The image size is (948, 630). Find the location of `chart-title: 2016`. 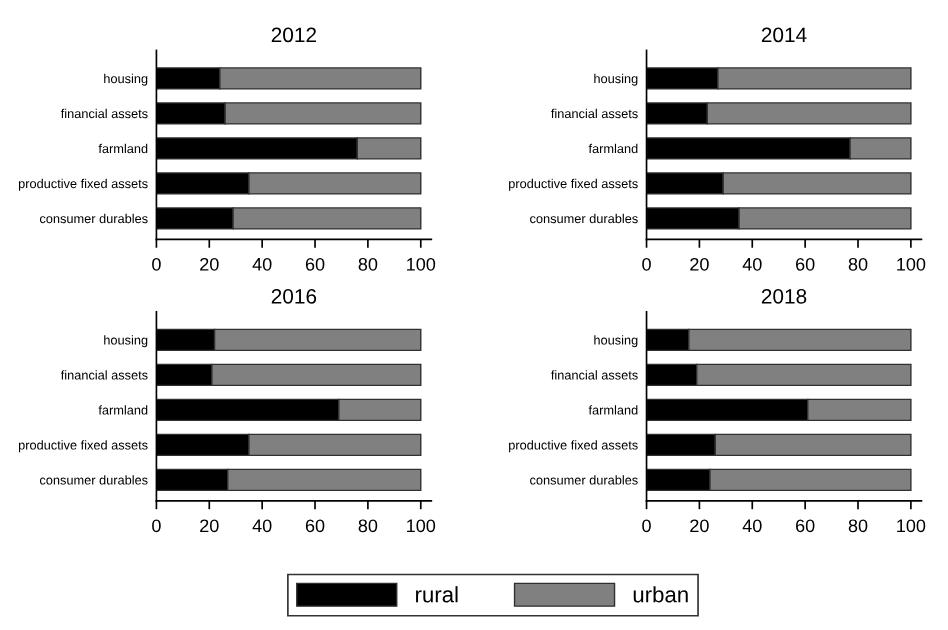

chart-title: 2016 is located at coordinates (294, 296).